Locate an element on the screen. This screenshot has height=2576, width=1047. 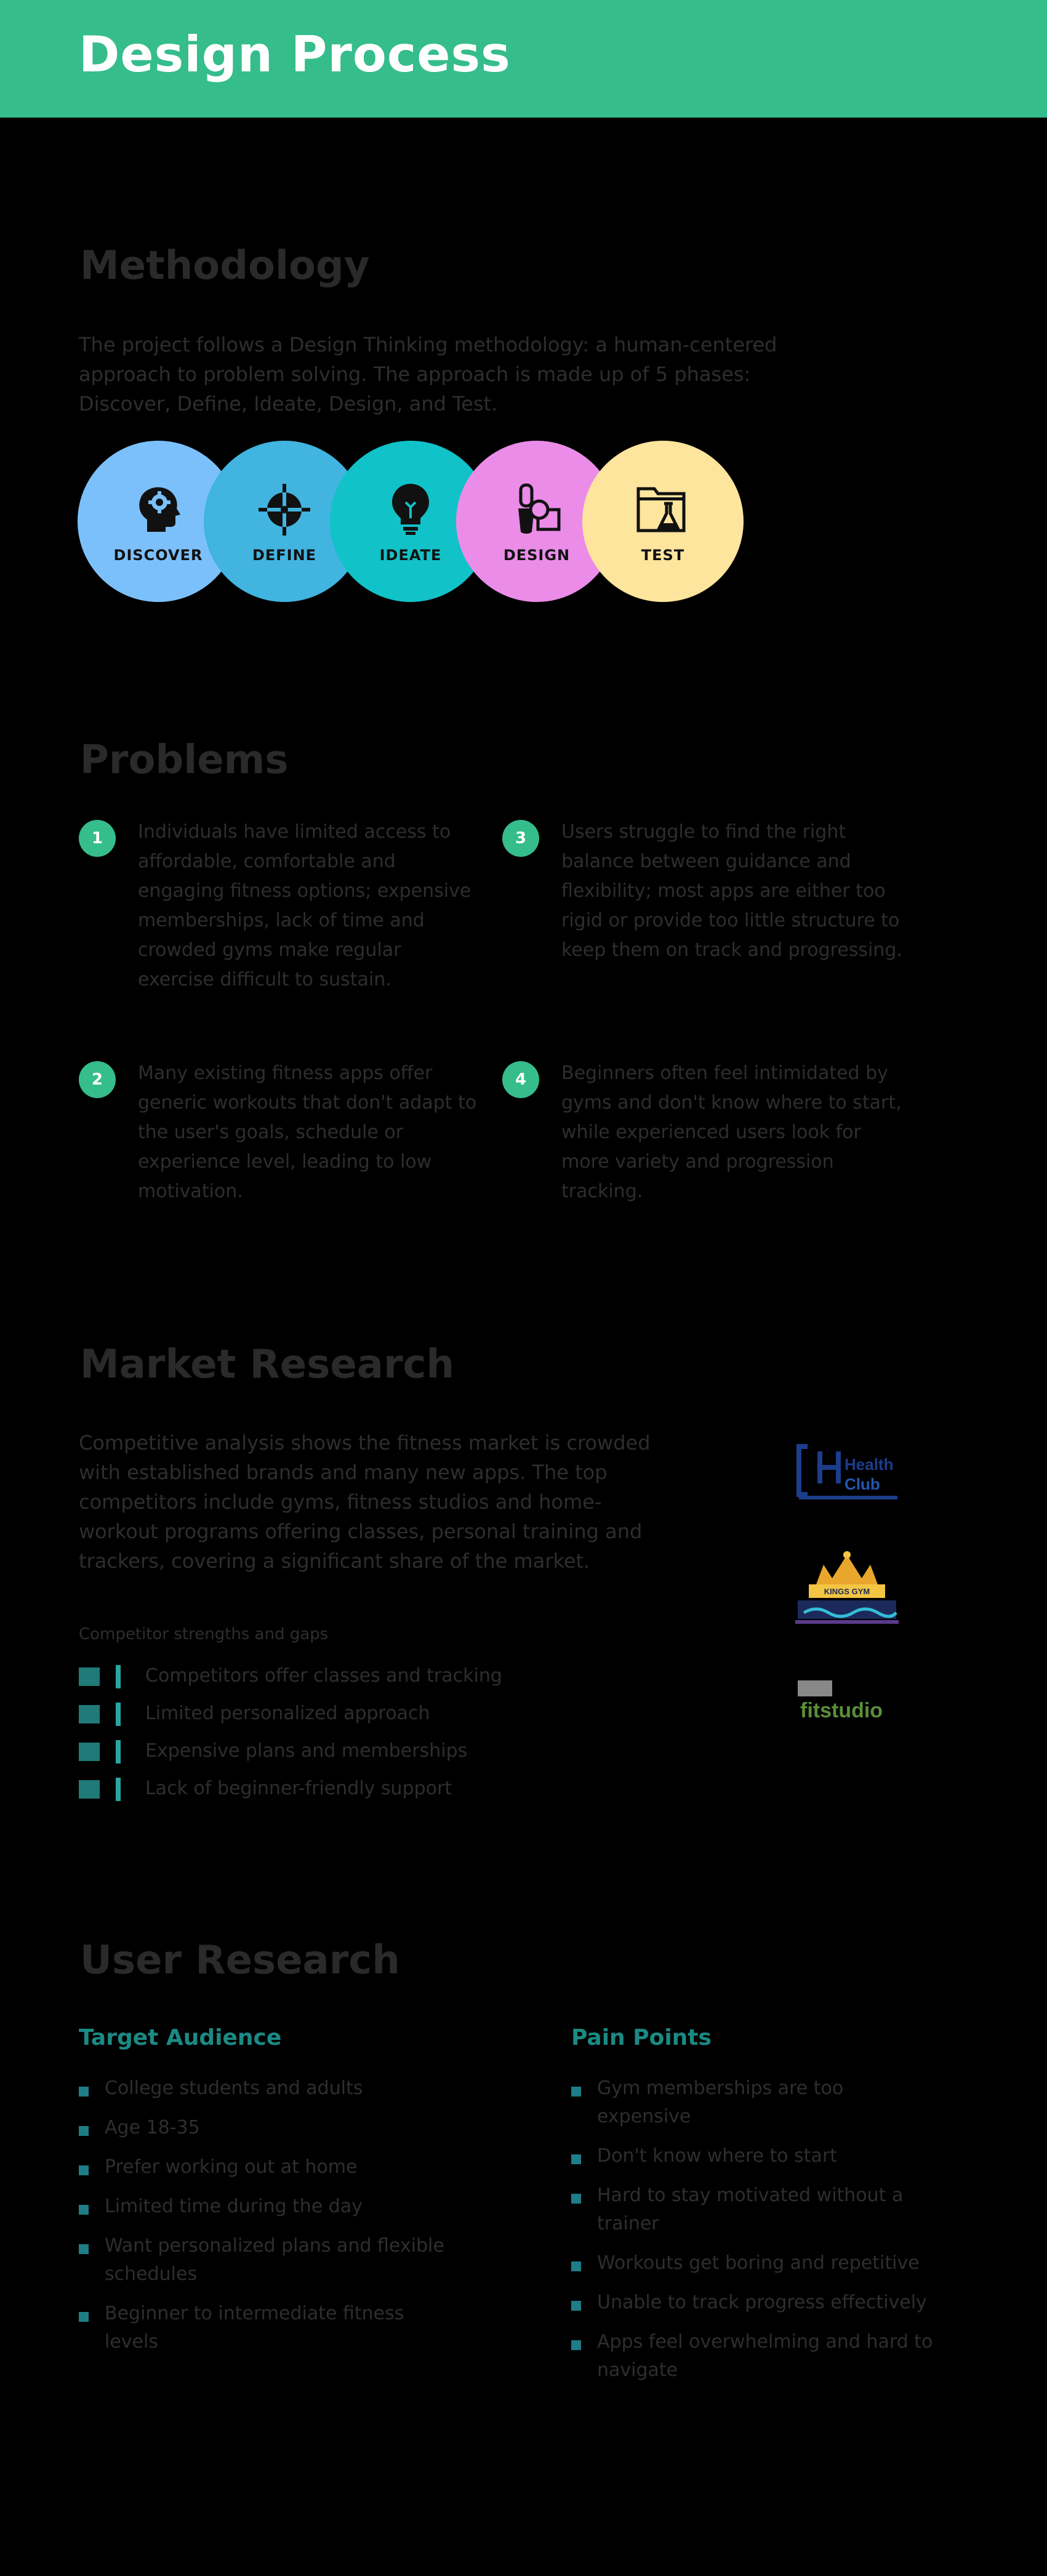
svg-text: KINGS GYM is located at coordinates (847, 1591).